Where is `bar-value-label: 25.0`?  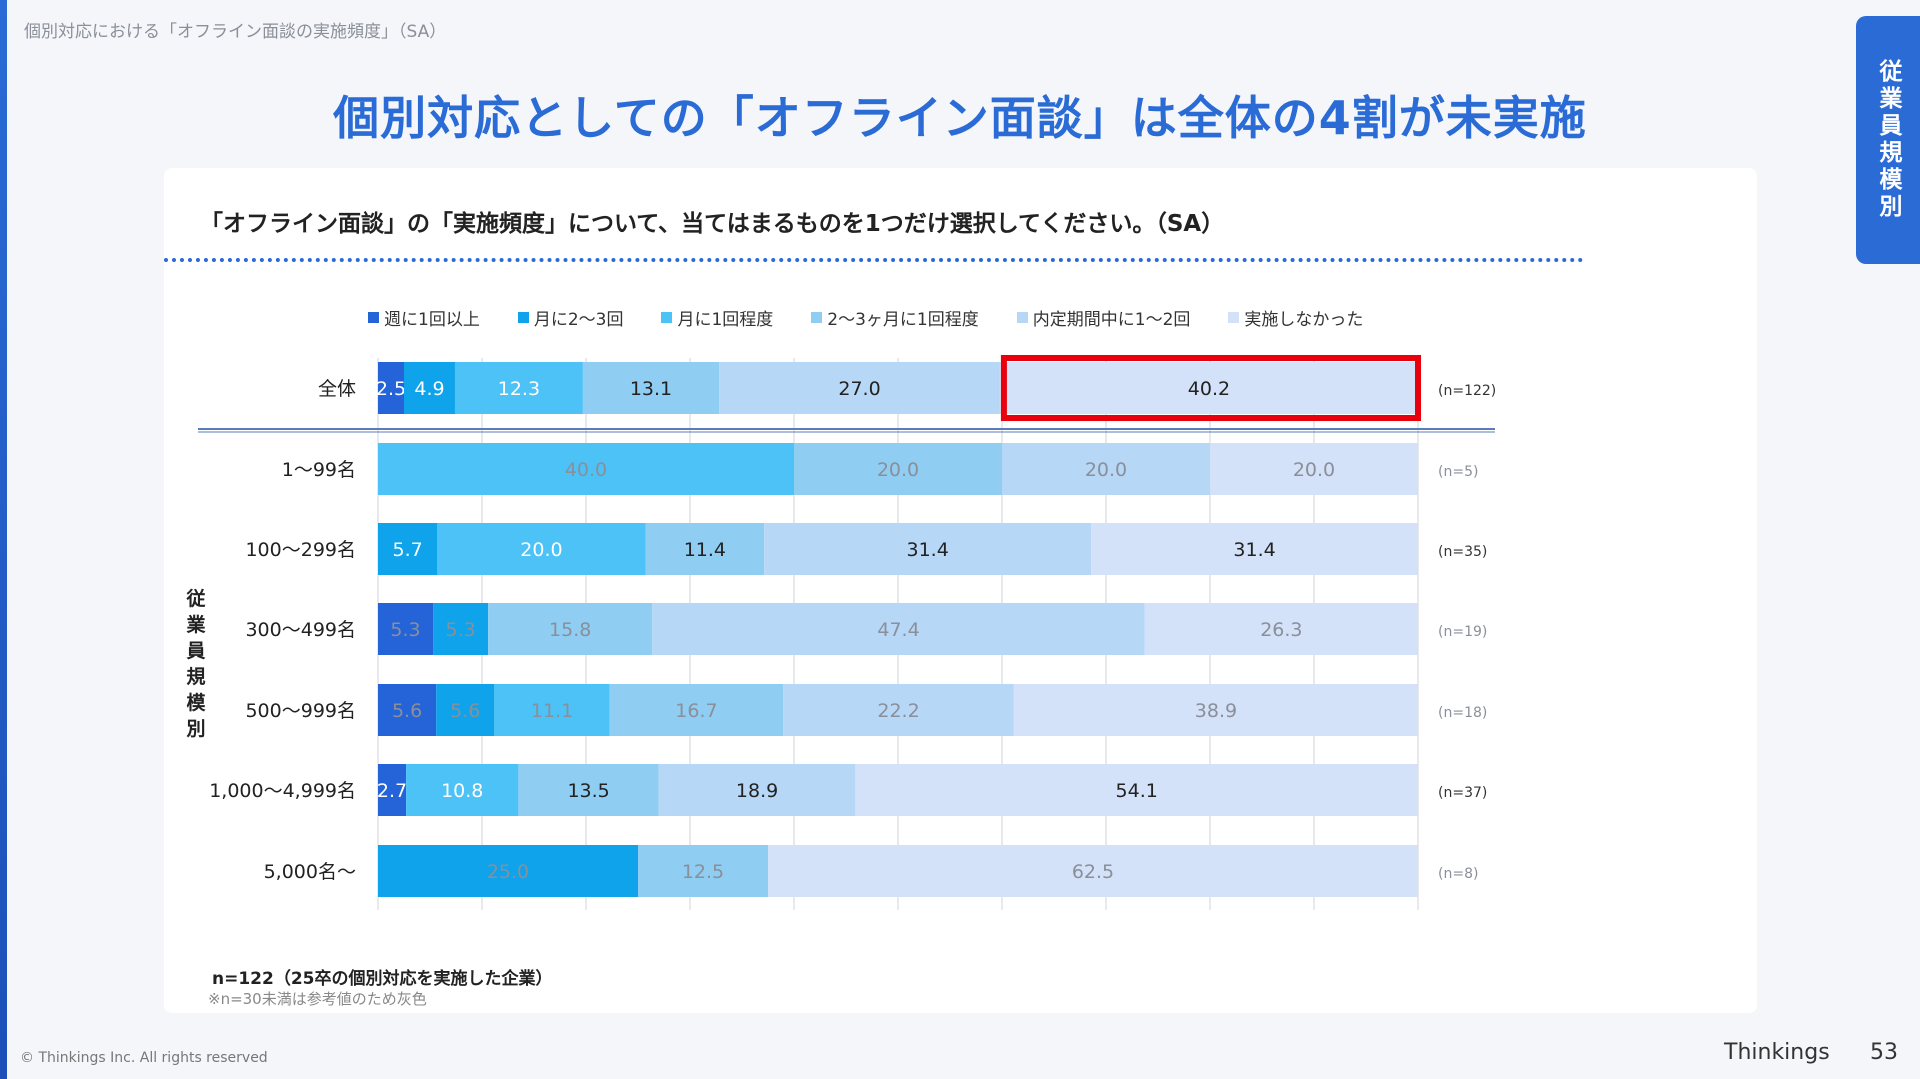
bar-value-label: 25.0 is located at coordinates (508, 872).